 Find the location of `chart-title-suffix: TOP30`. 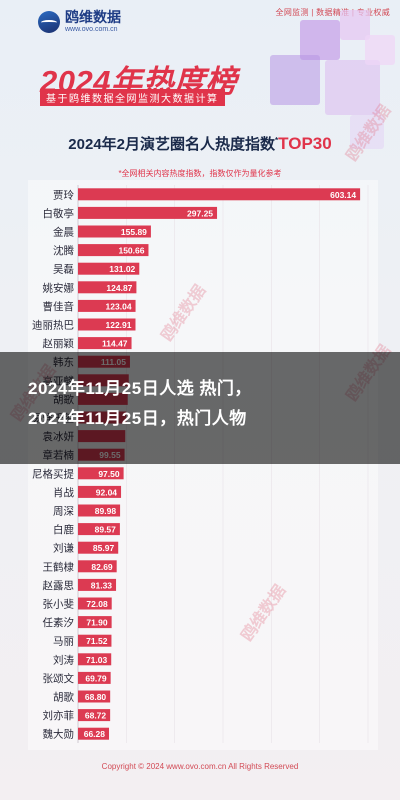

chart-title-suffix: TOP30 is located at coordinates (305, 143).